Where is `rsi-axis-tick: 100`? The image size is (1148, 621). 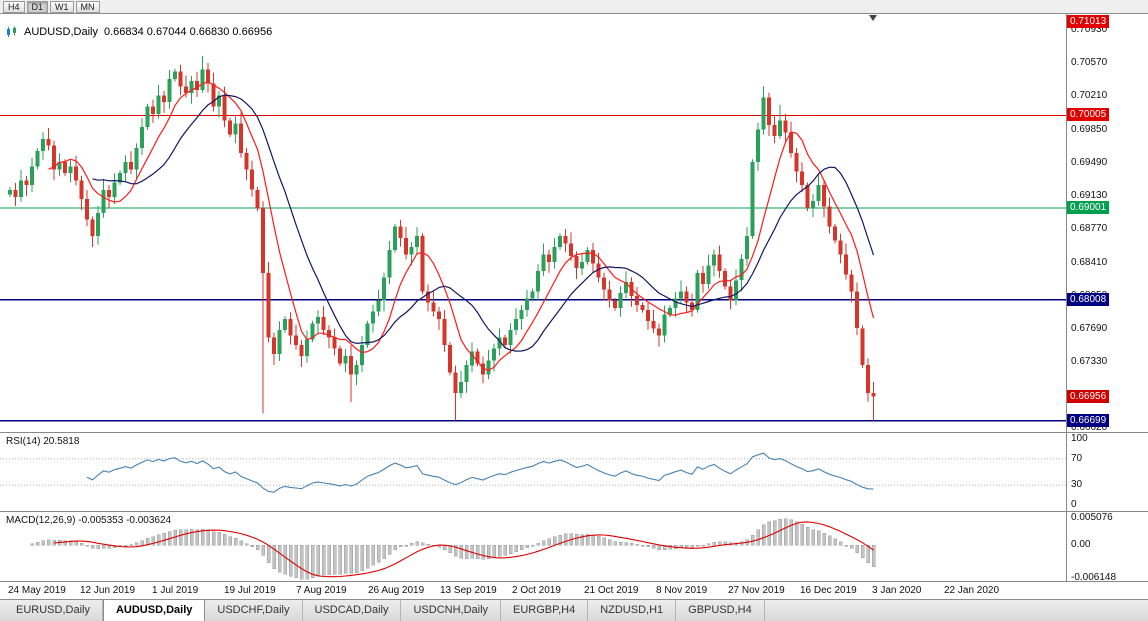
rsi-axis-tick: 100 is located at coordinates (1079, 438).